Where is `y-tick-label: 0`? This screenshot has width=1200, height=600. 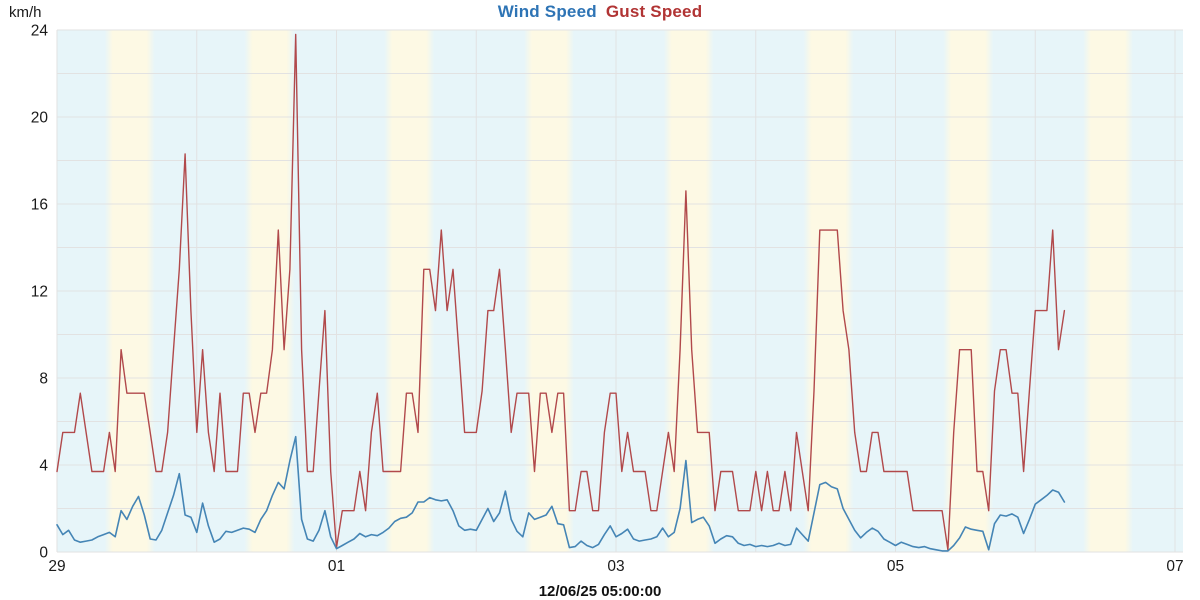
y-tick-label: 0 is located at coordinates (43, 553).